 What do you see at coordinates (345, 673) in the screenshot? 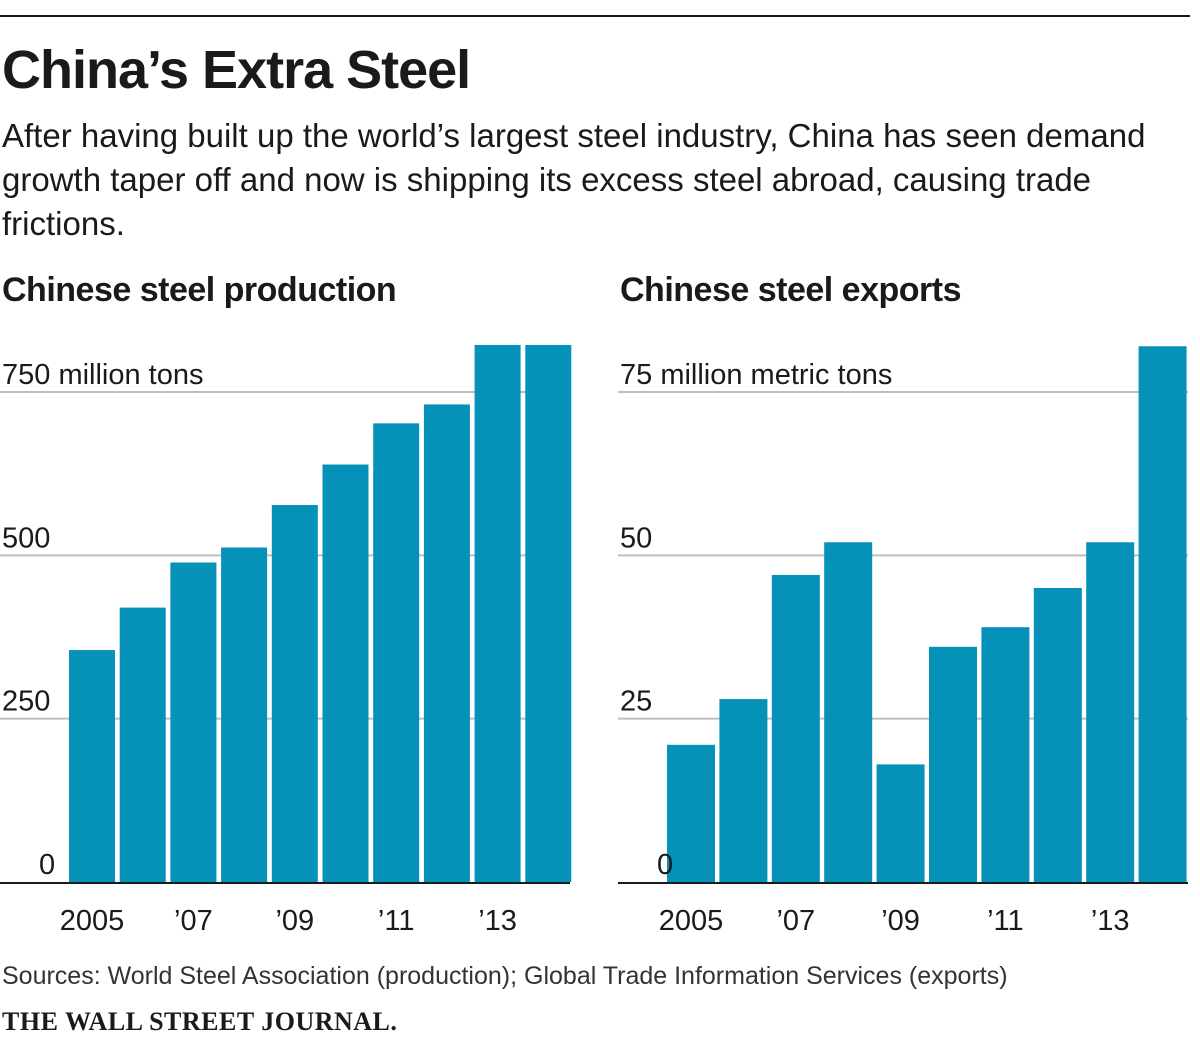
I see `production-bar-2010` at bounding box center [345, 673].